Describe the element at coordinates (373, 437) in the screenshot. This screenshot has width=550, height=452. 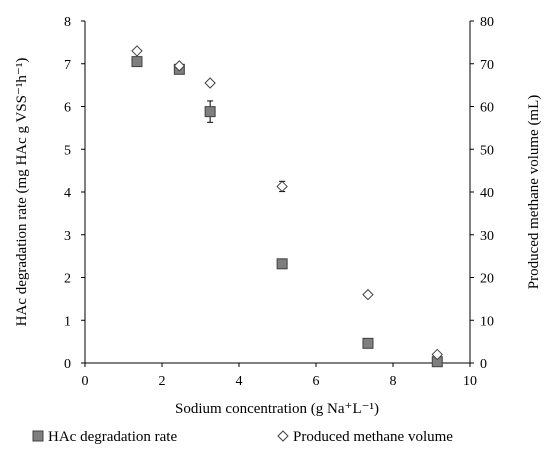
I see `legend-label-methane: Produced methane volume` at that location.